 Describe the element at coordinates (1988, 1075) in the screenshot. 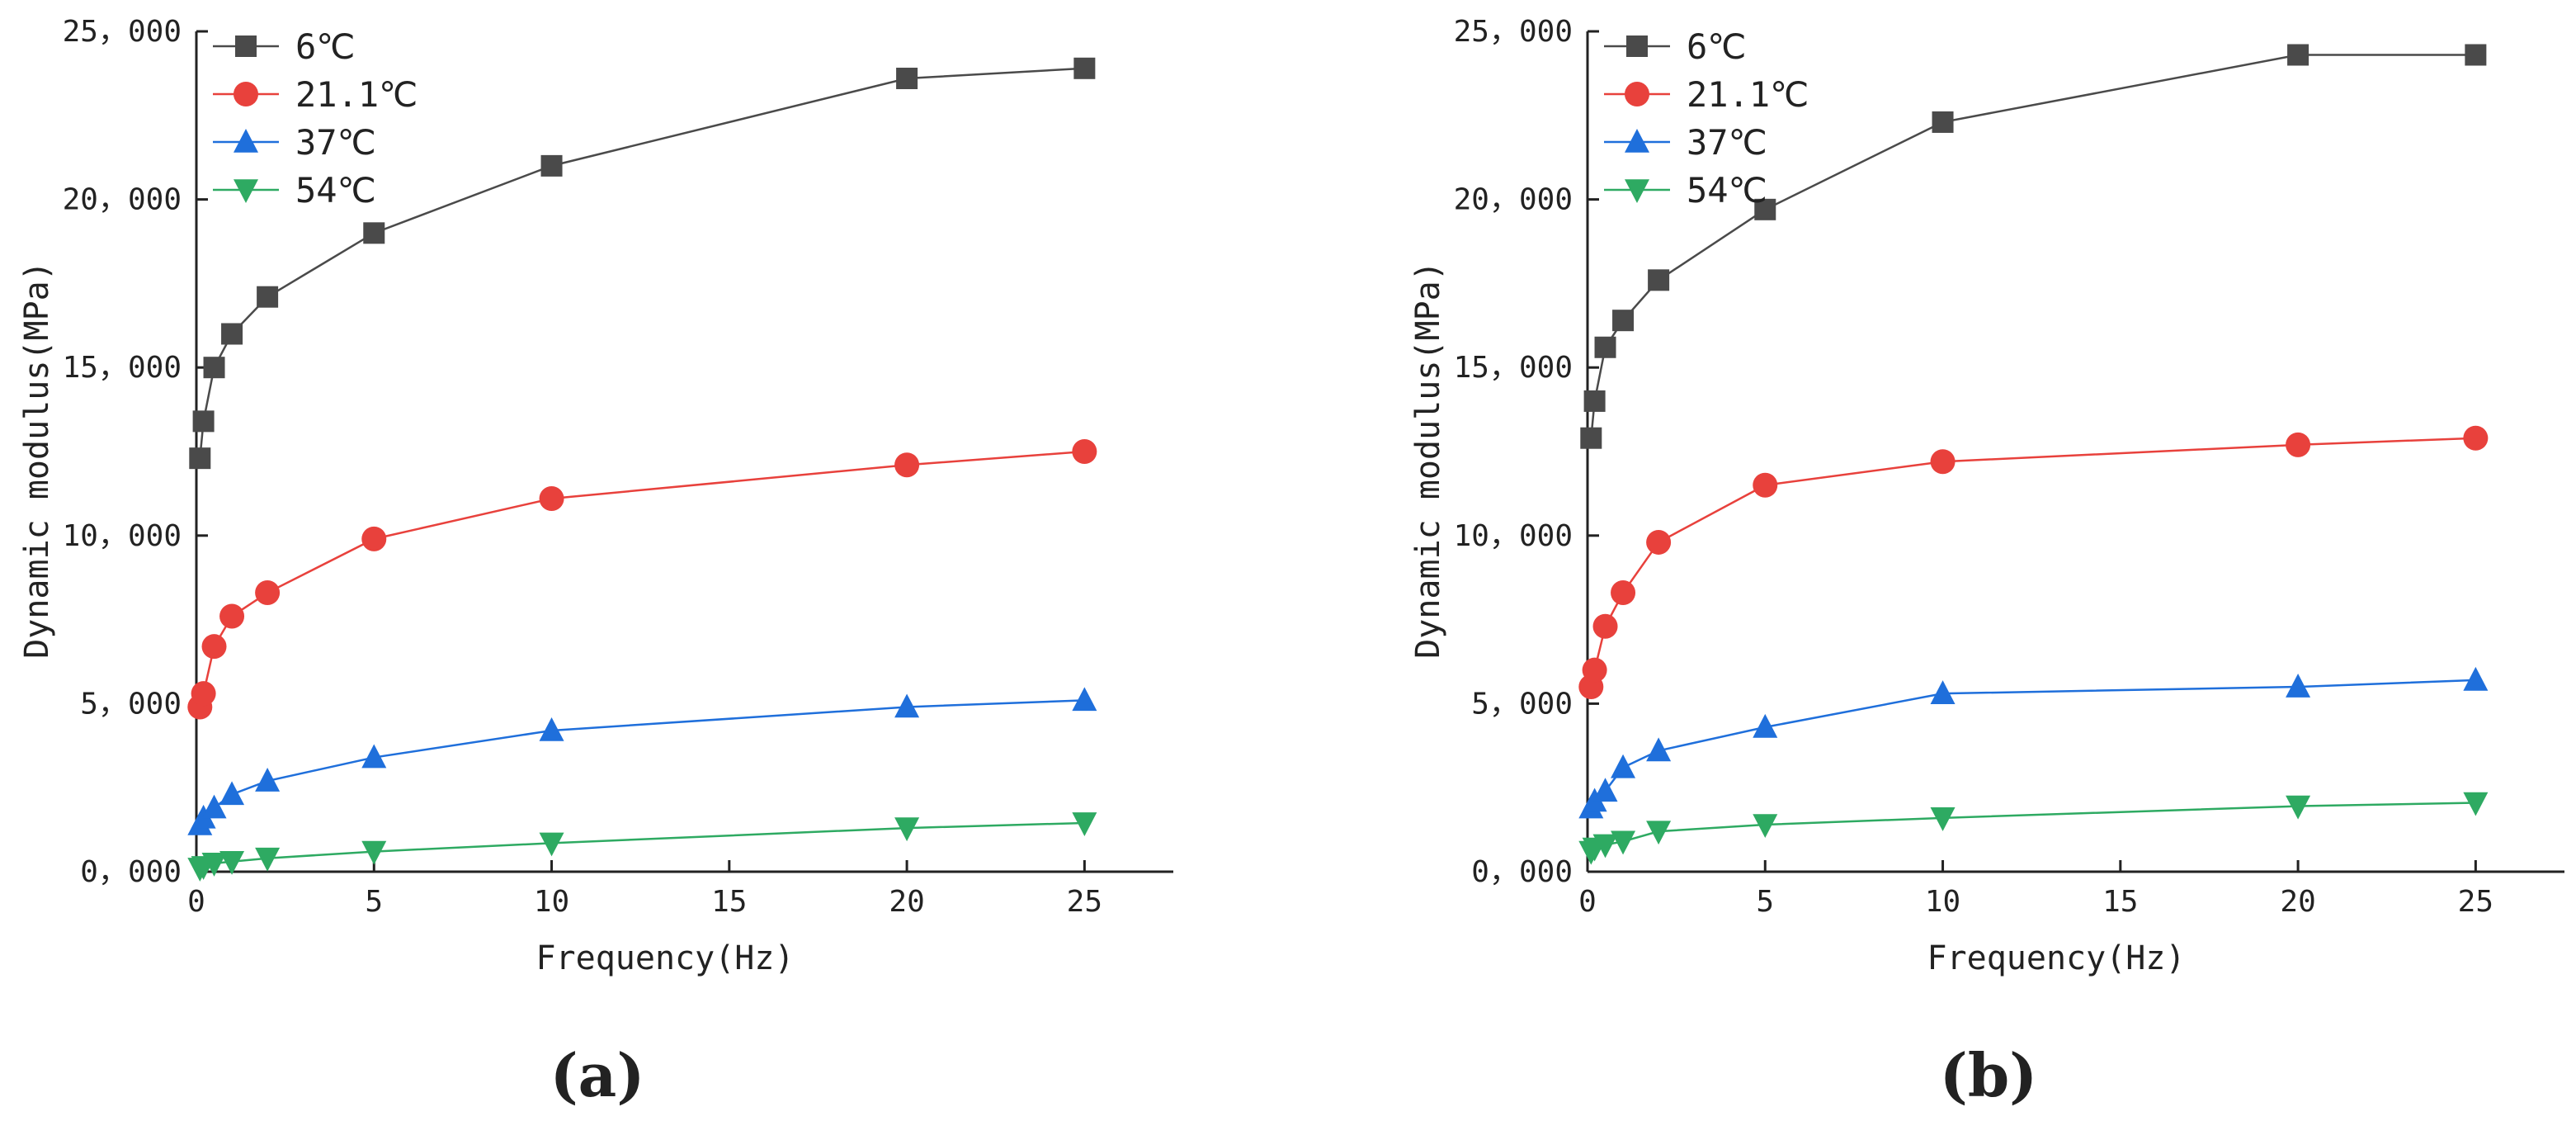

I see `panel-label-b: (b)` at that location.